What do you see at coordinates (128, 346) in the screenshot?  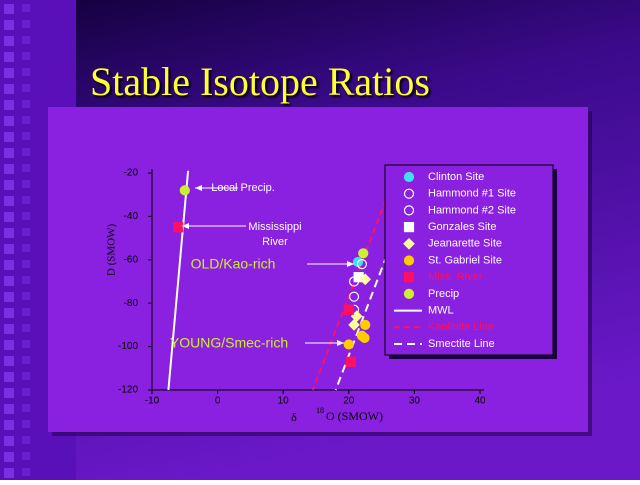 I see `y-tick-label: -100` at bounding box center [128, 346].